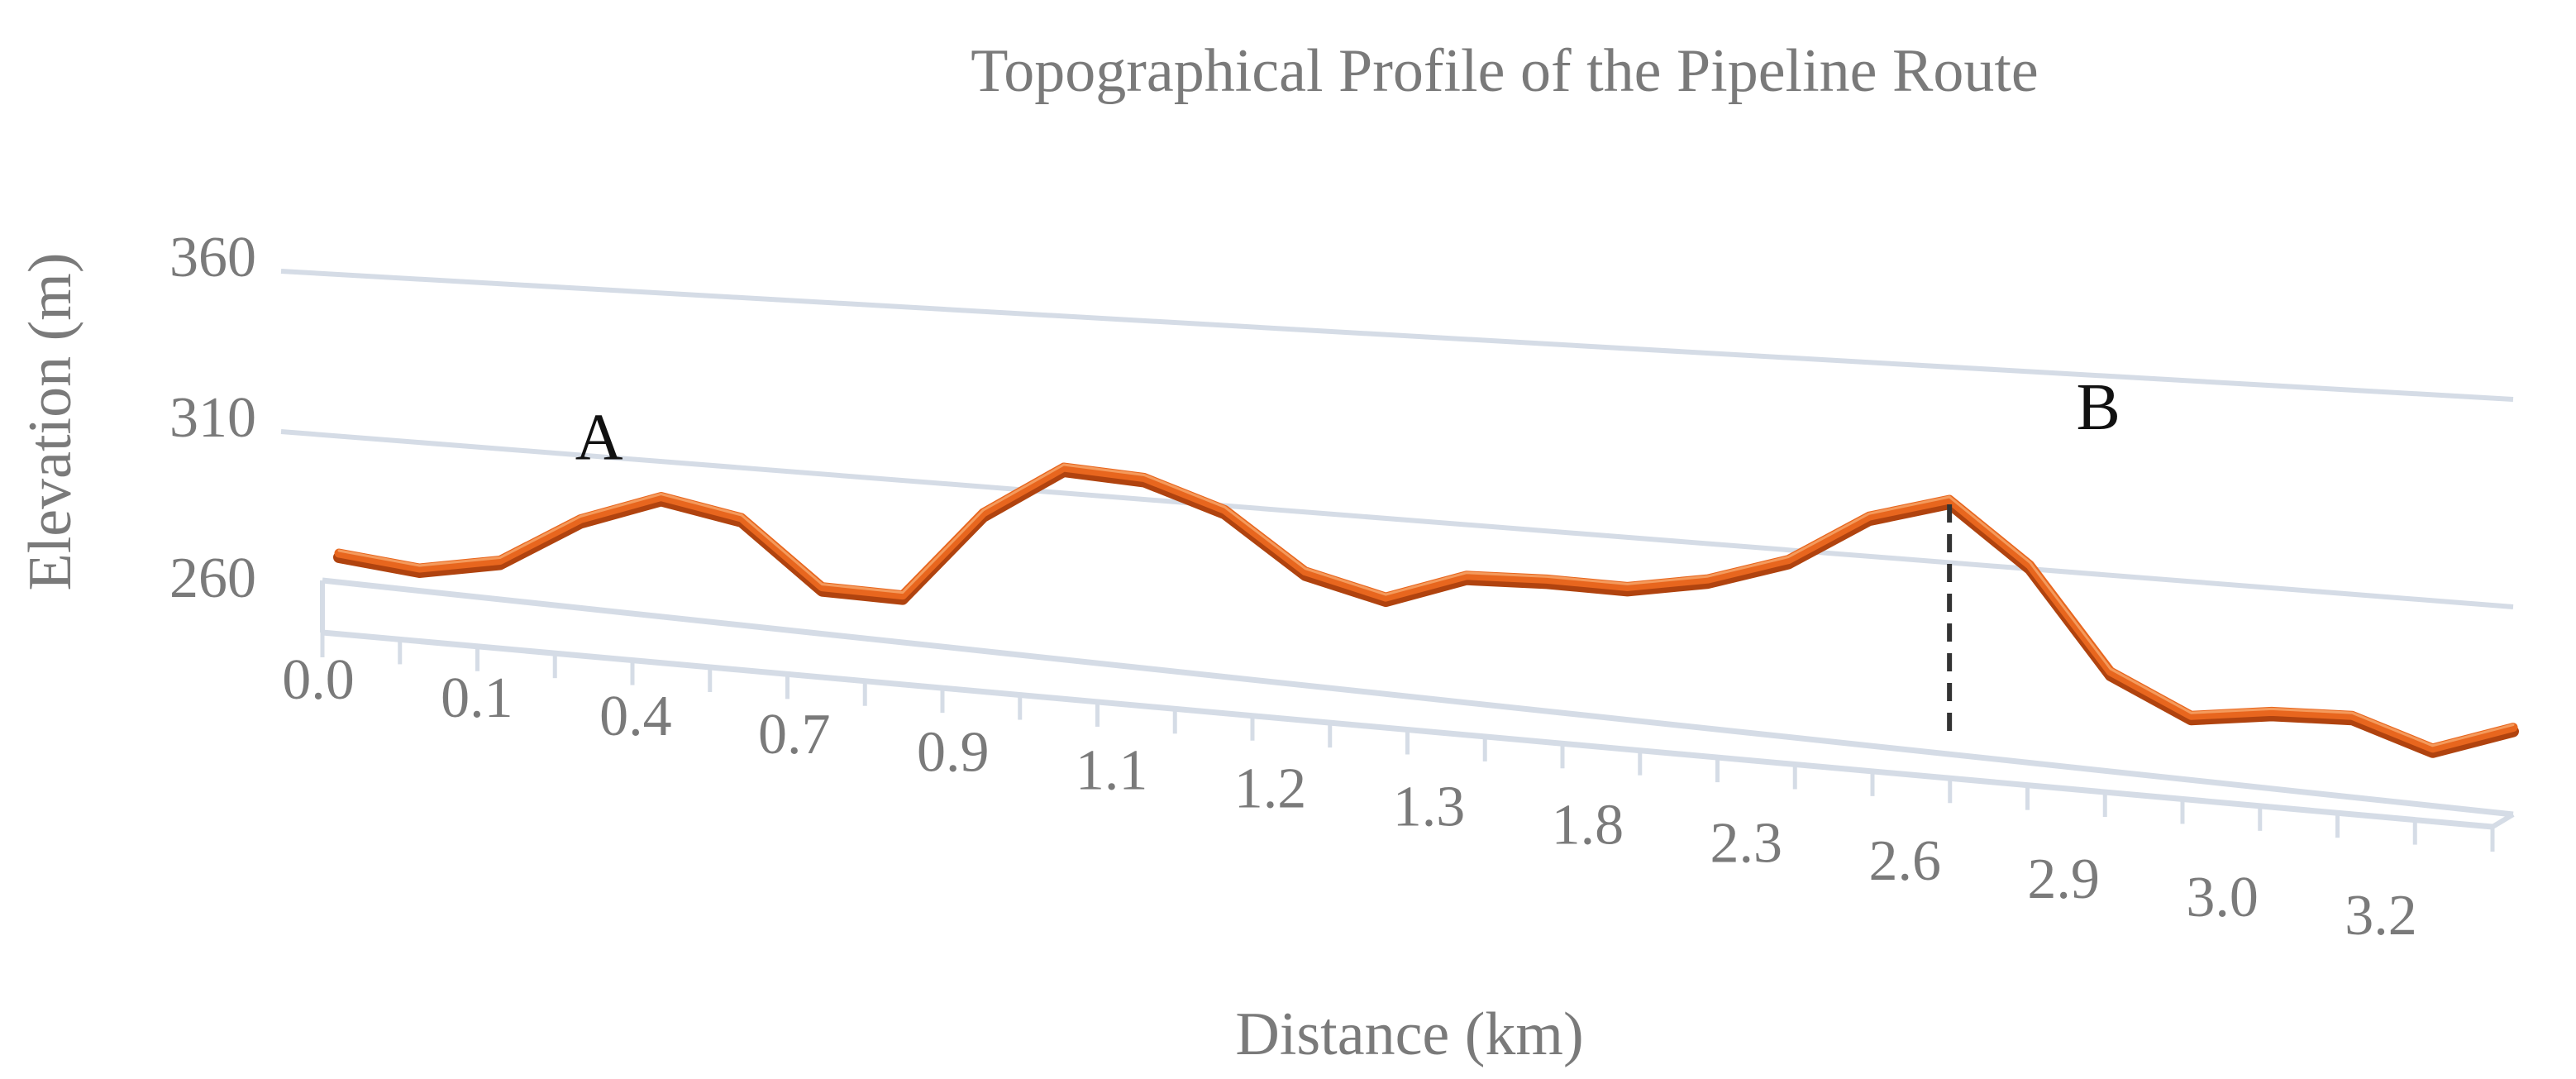 The width and height of the screenshot is (2576, 1079). What do you see at coordinates (2222, 898) in the screenshot?
I see `x-tick-label-3.0: 3.0` at bounding box center [2222, 898].